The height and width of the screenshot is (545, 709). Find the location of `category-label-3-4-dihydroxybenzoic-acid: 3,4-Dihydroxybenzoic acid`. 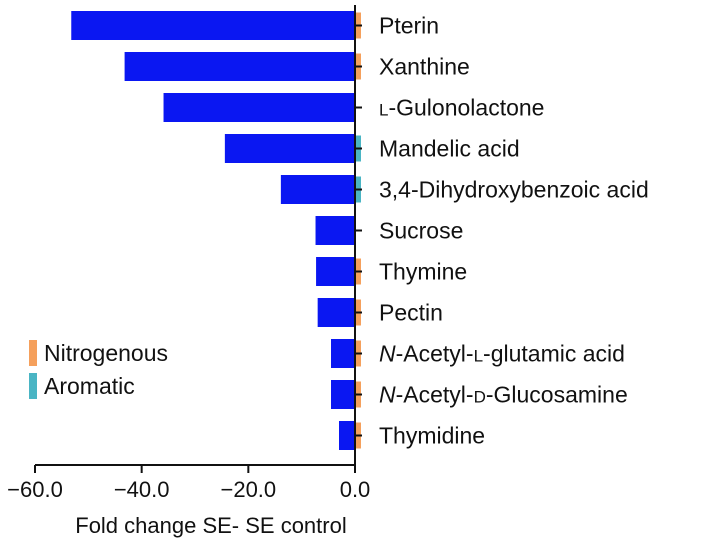

category-label-3-4-dihydroxybenzoic-acid: 3,4-Dihydroxybenzoic acid is located at coordinates (514, 190).